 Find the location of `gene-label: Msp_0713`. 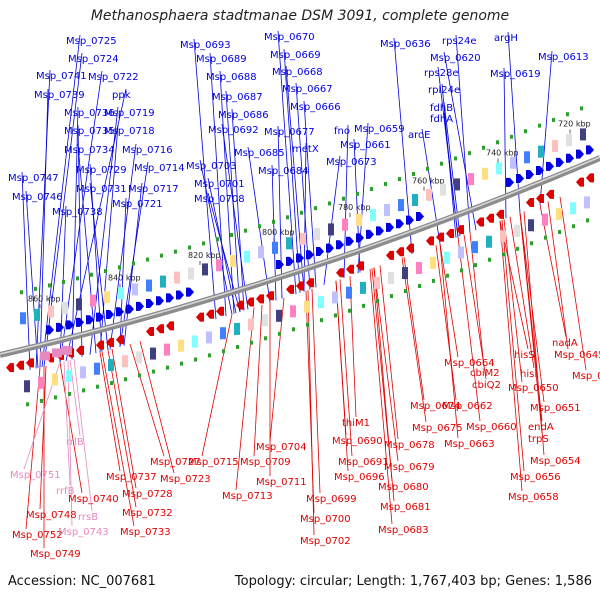

gene-label: Msp_0713 is located at coordinates (247, 496).